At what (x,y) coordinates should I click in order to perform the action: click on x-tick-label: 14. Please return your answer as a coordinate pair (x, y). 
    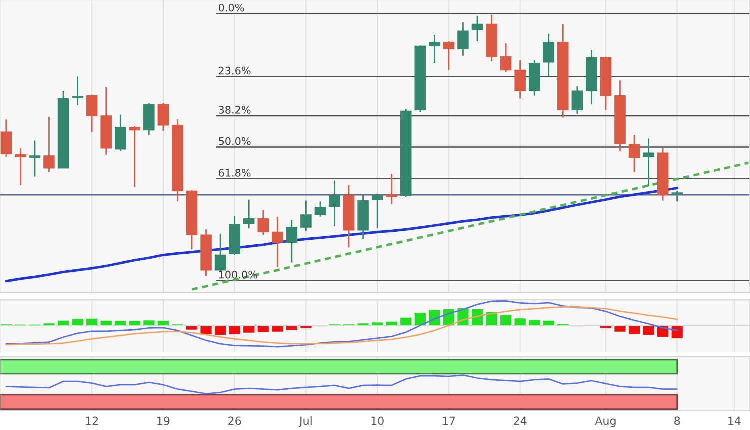
    Looking at the image, I should click on (734, 420).